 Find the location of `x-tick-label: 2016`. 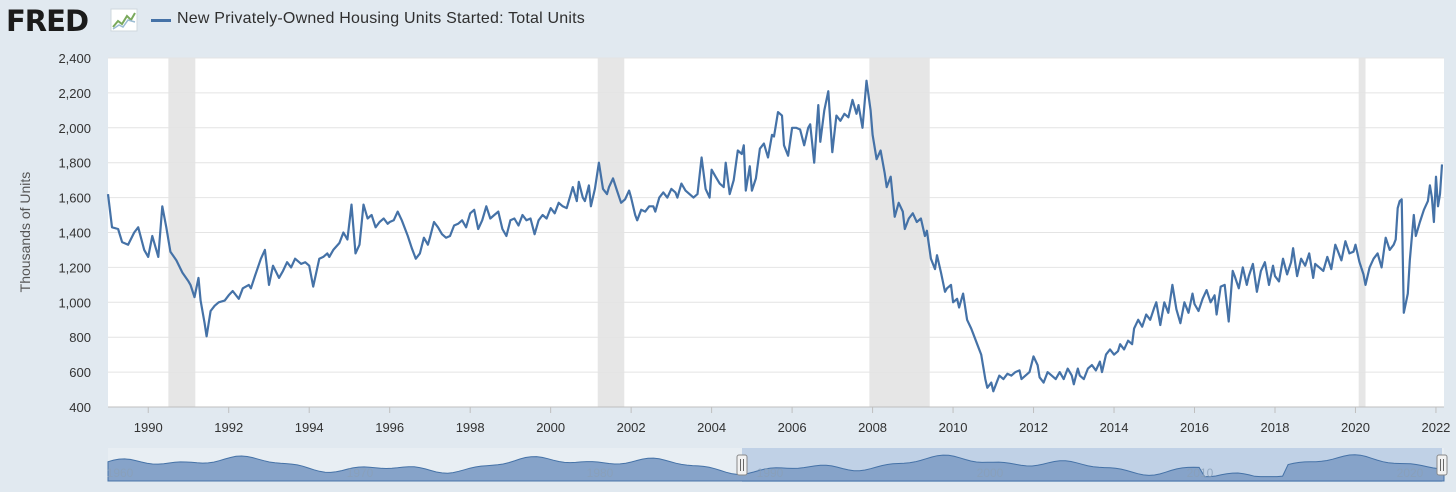

x-tick-label: 2016 is located at coordinates (1194, 427).